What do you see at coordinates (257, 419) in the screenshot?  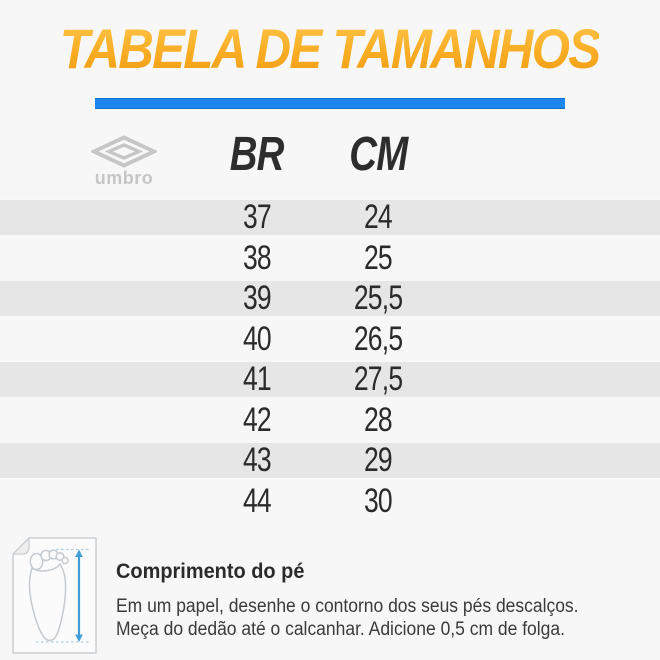 I see `size-br-value: 42` at bounding box center [257, 419].